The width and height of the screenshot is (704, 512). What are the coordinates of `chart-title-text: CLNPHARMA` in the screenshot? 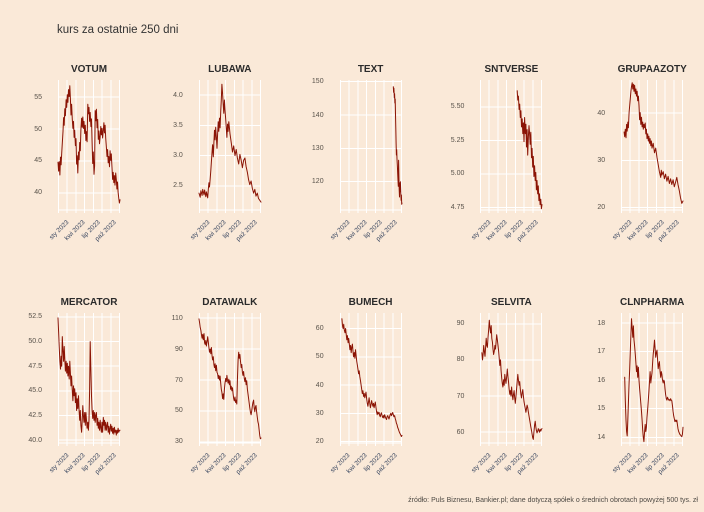 It's located at (652, 302).